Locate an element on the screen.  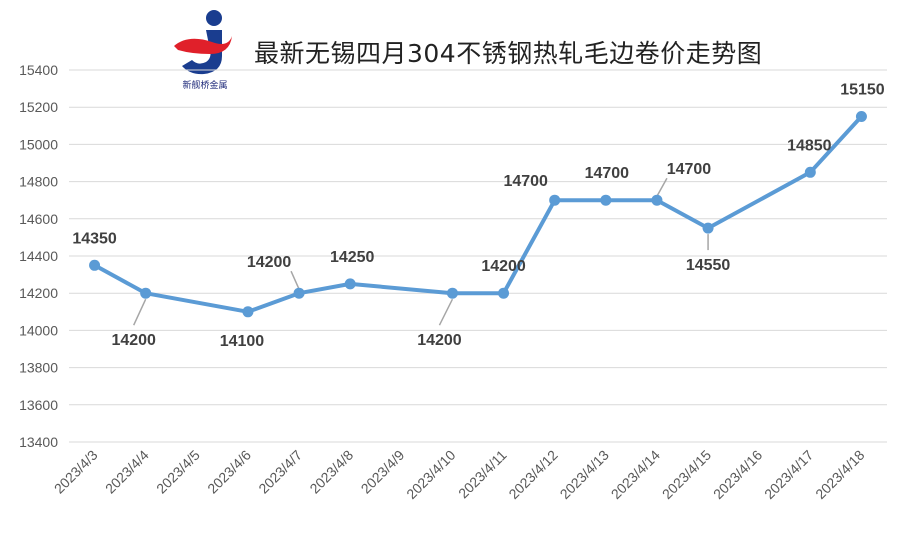
y-tick-label: 15000 is located at coordinates (38, 144).